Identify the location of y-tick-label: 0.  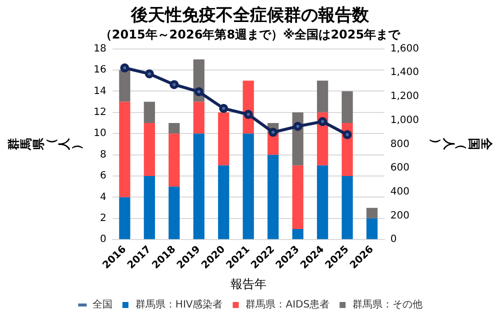
(103, 240).